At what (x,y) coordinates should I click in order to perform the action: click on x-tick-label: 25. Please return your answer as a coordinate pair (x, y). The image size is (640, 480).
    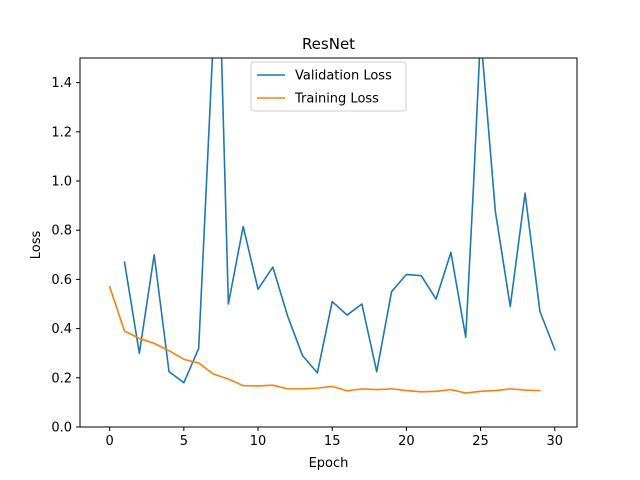
    Looking at the image, I should click on (480, 441).